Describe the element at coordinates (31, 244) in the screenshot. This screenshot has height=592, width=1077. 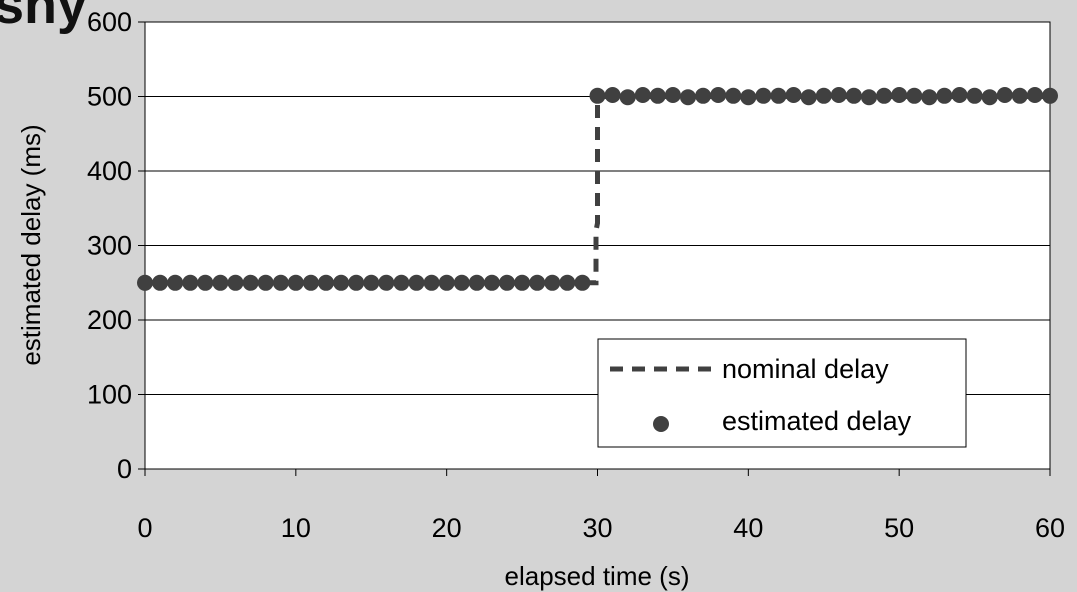
I see `y-axis-label: estimated delay (ms)` at that location.